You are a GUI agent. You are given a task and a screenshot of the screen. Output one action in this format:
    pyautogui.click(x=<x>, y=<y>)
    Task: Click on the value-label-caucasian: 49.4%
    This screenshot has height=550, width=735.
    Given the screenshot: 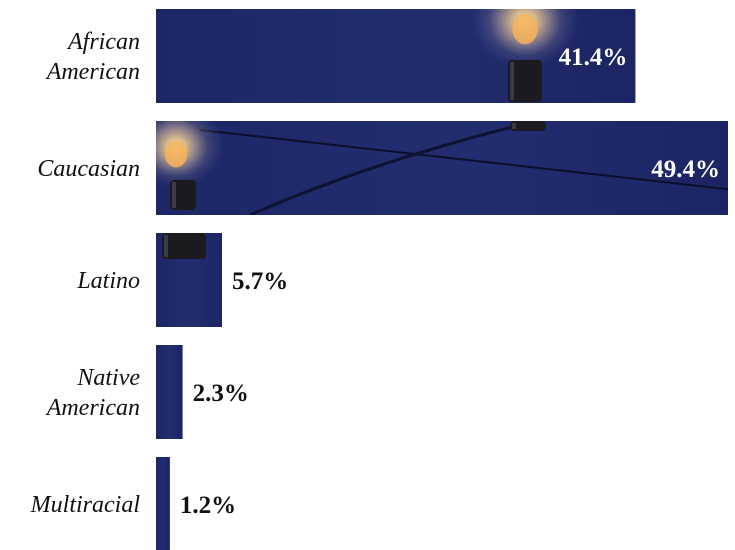 What is the action you would take?
    pyautogui.click(x=685, y=169)
    